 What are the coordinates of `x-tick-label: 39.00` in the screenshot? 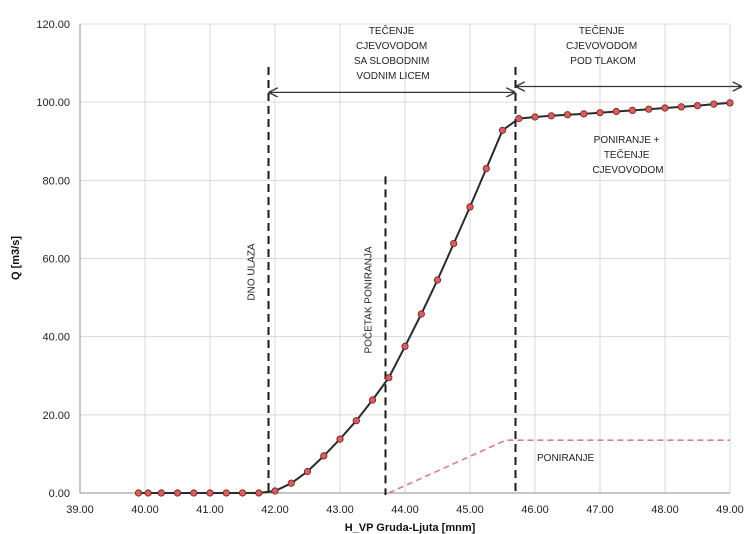 It's located at (80, 510).